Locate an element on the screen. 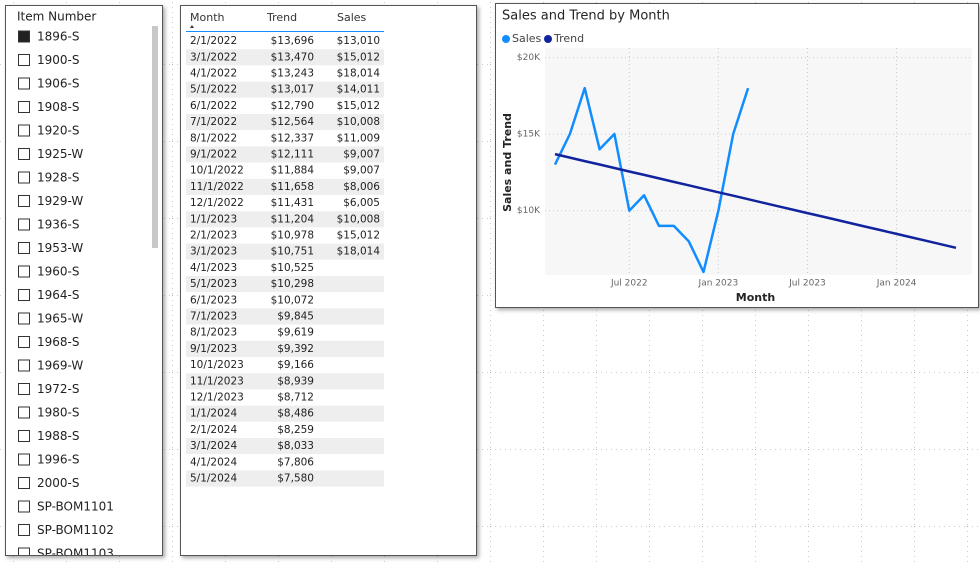 The height and width of the screenshot is (563, 980). cell: $11,009 is located at coordinates (358, 138).